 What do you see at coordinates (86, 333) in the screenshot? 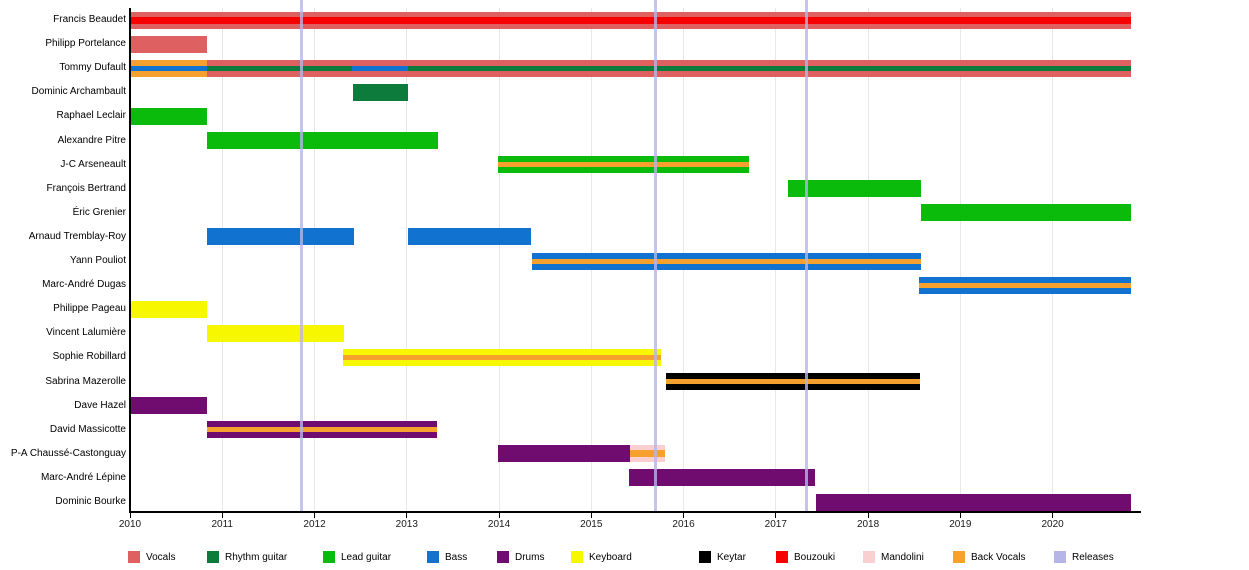
I see `member-label: Vincent Lalumière` at bounding box center [86, 333].